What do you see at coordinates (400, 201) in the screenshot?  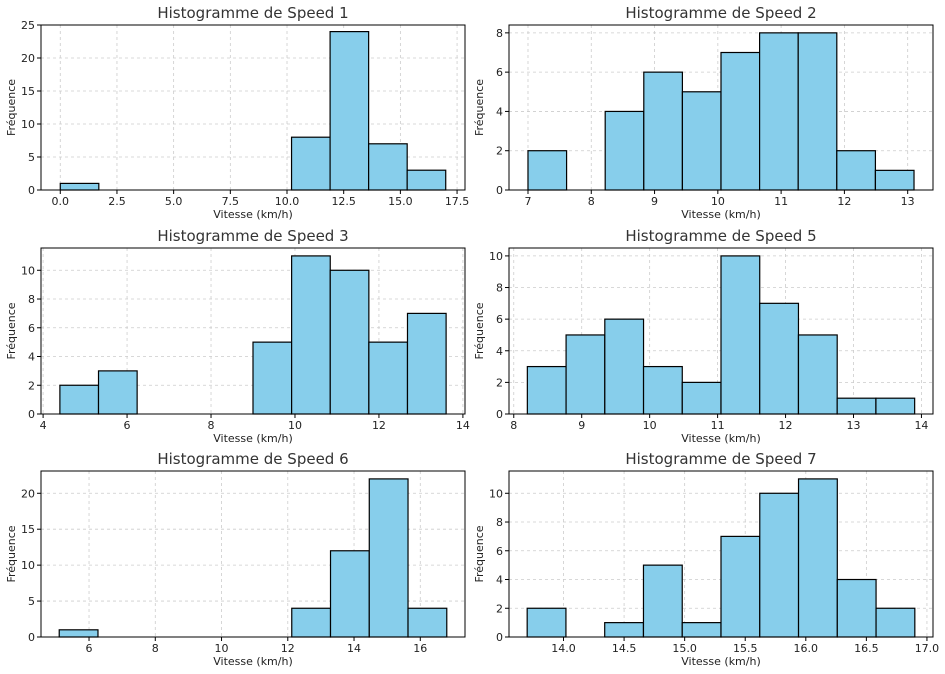 I see `x-tick-label: 15.0` at bounding box center [400, 201].